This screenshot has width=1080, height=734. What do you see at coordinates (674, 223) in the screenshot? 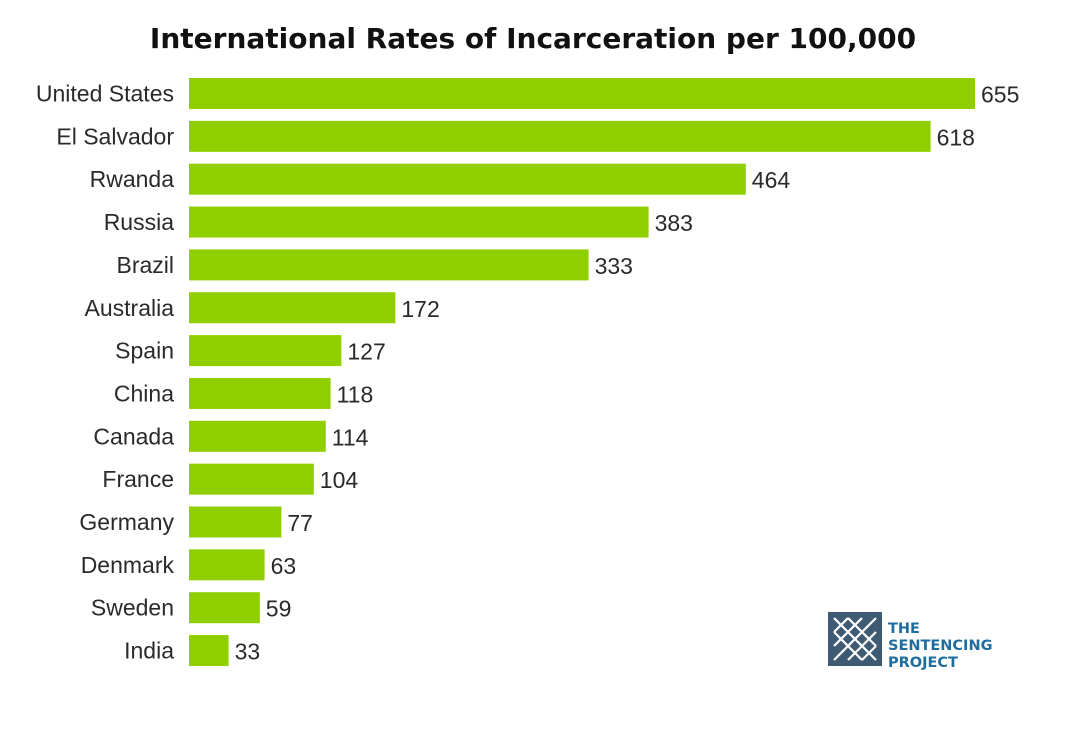
I see `value-label: 383` at bounding box center [674, 223].